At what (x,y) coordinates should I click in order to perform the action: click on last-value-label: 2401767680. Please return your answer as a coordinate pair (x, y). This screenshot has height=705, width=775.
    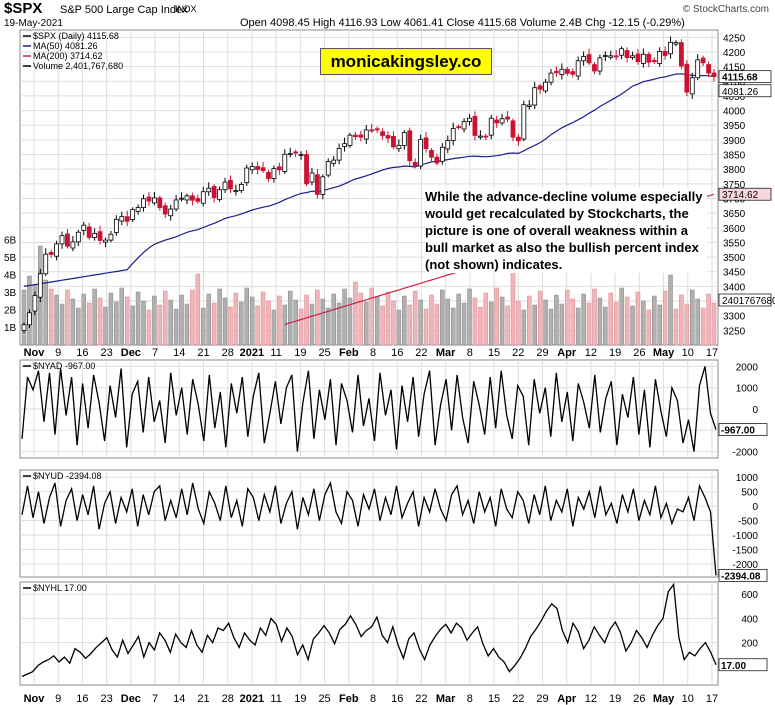
    Looking at the image, I should click on (748, 301).